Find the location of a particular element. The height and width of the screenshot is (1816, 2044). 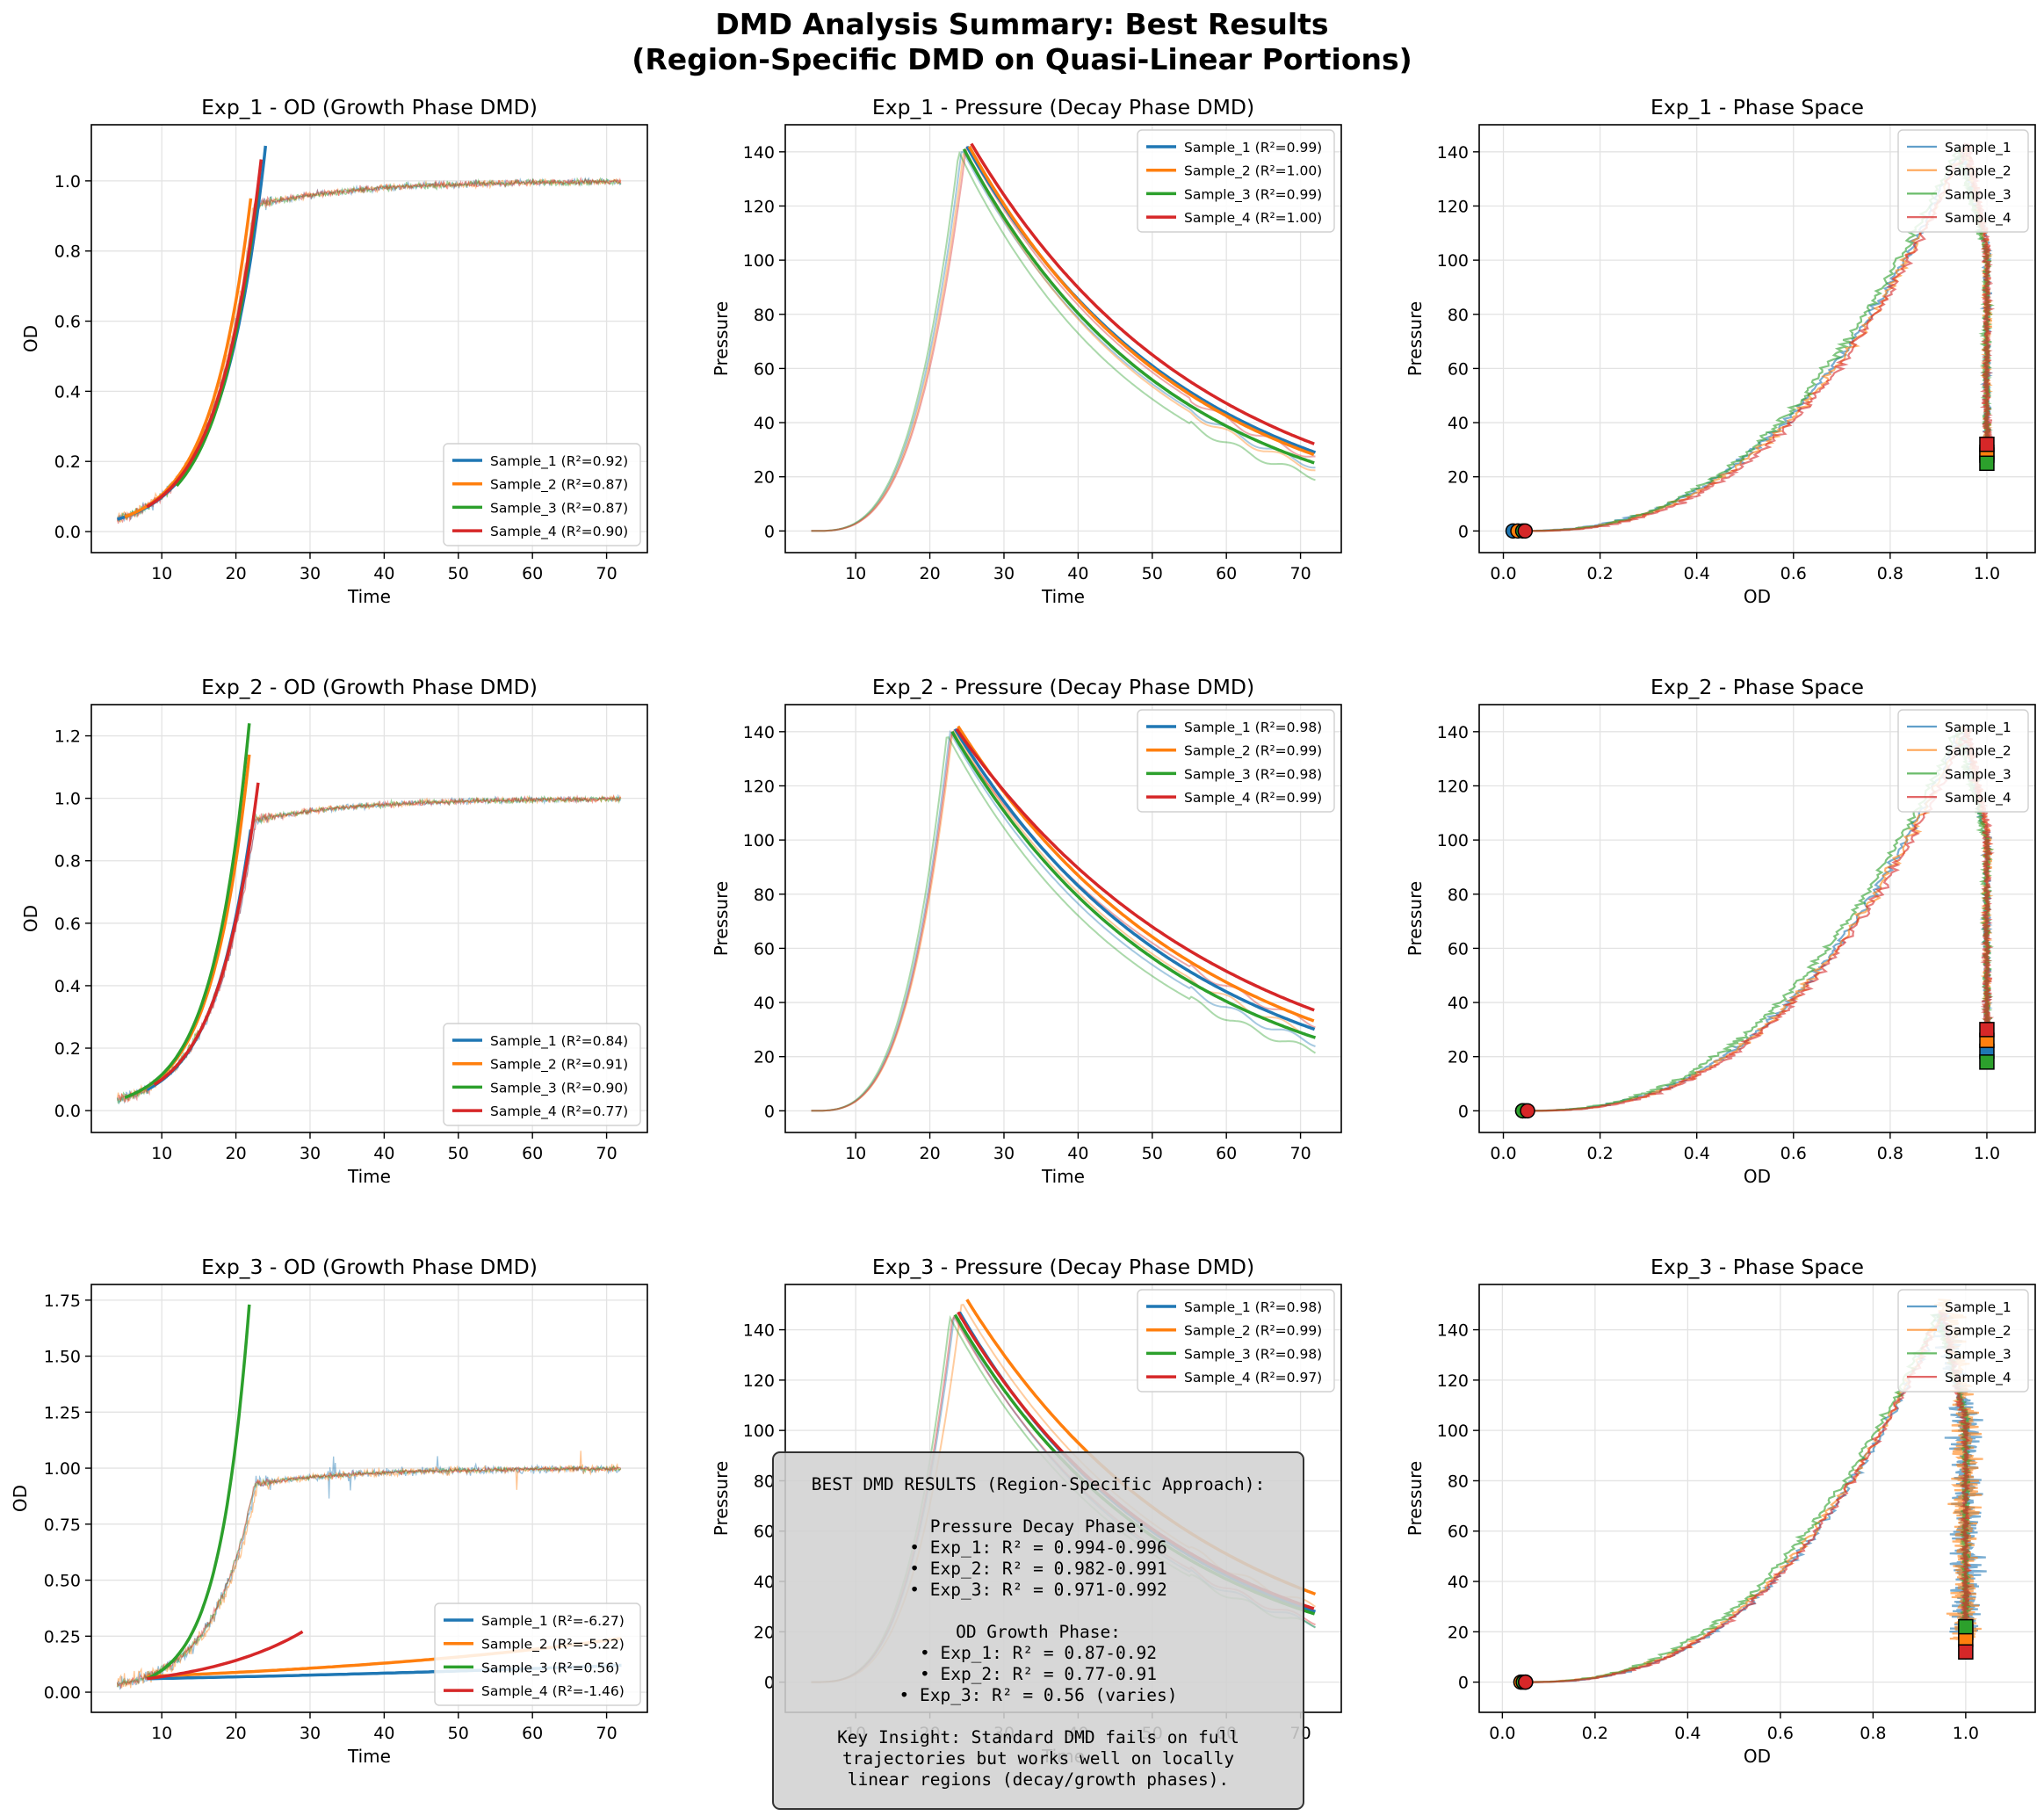

legend-entry-sample_2: Sample_2 (R²=0.87) is located at coordinates (559, 486).